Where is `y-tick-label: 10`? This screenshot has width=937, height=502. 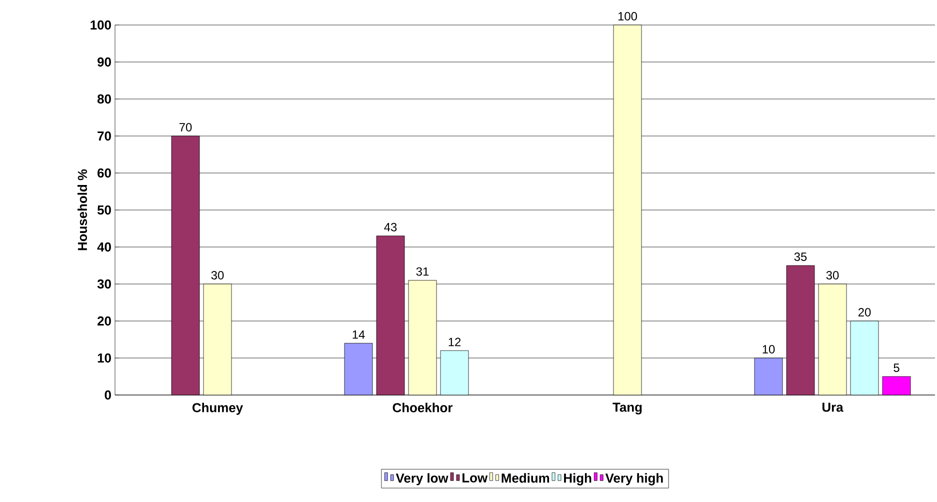 y-tick-label: 10 is located at coordinates (104, 358).